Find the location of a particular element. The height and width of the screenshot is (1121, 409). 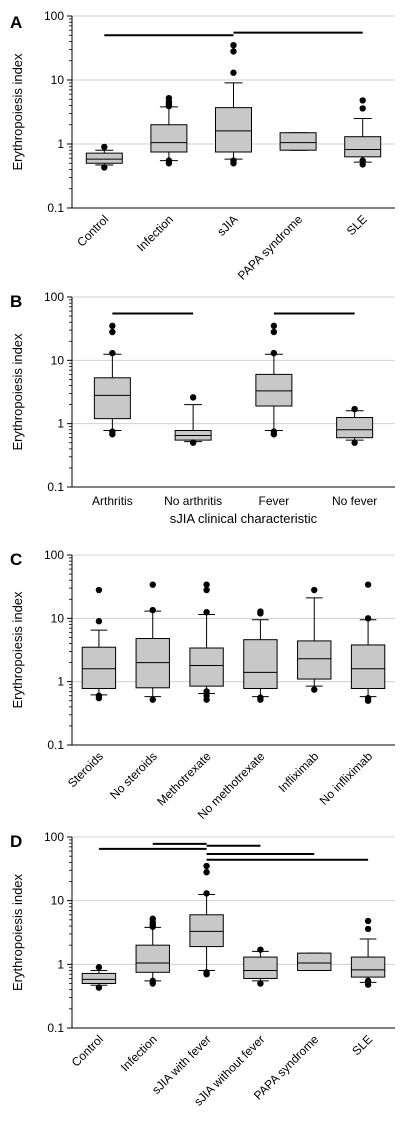

x-tick-label: Methotrexate is located at coordinates (184, 779).